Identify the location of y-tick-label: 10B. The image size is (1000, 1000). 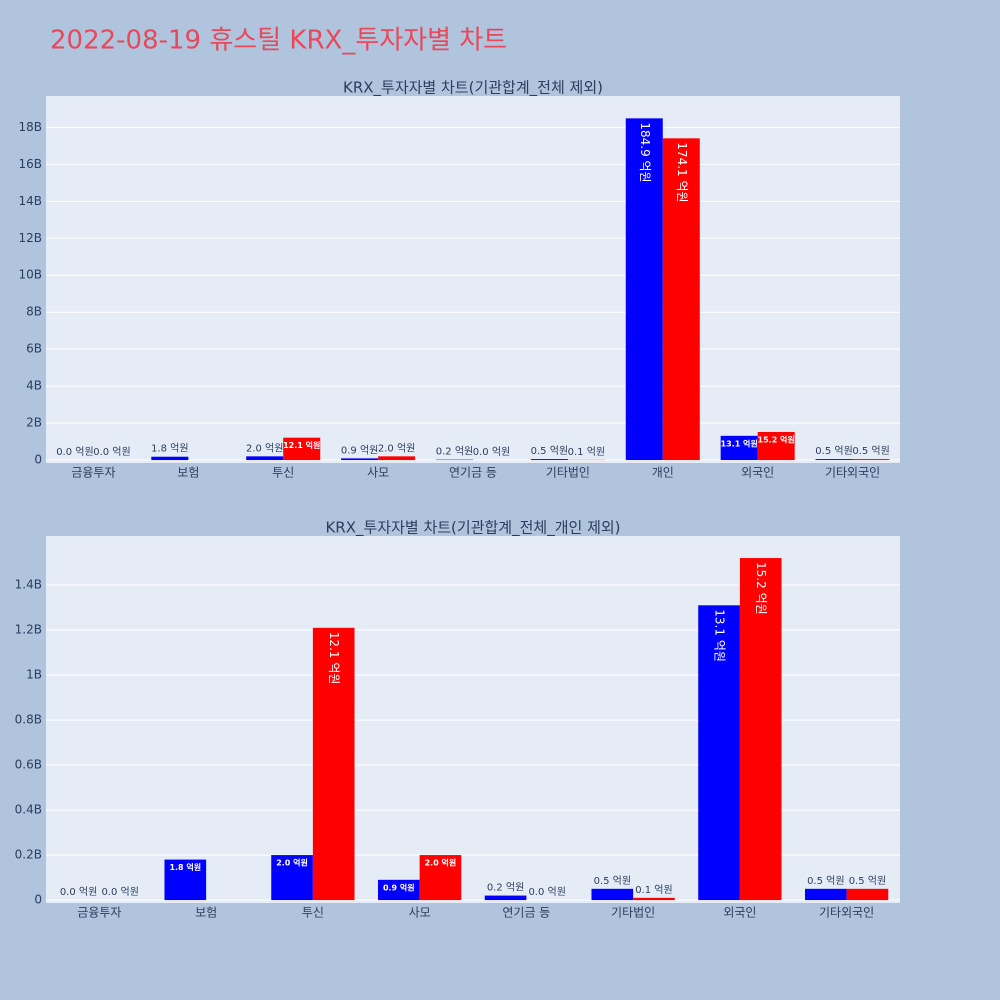
(30, 275).